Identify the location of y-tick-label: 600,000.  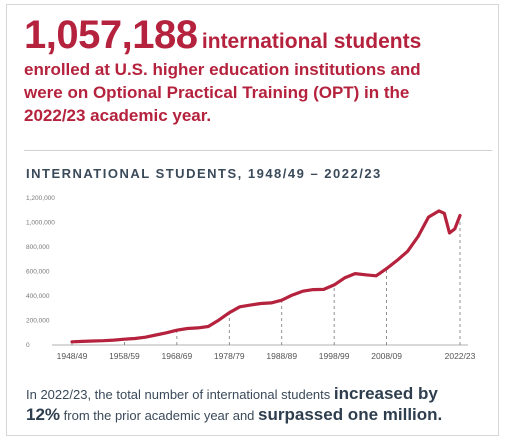
(38, 272).